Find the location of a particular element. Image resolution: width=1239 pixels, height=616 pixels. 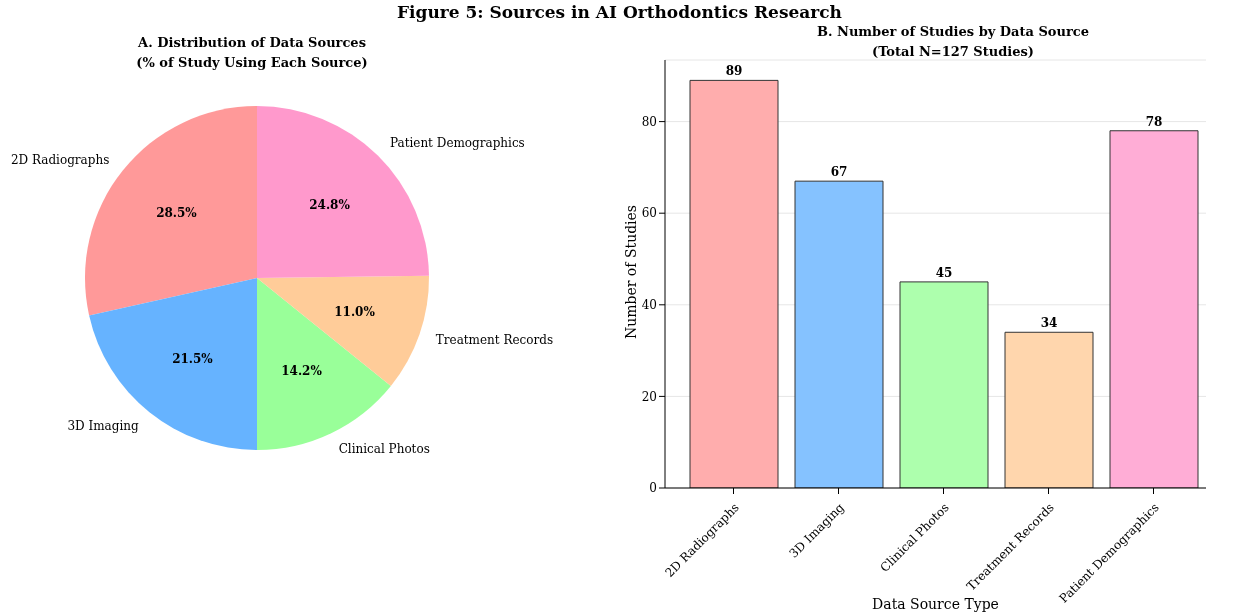

data-label: 14.2% is located at coordinates (302, 371).